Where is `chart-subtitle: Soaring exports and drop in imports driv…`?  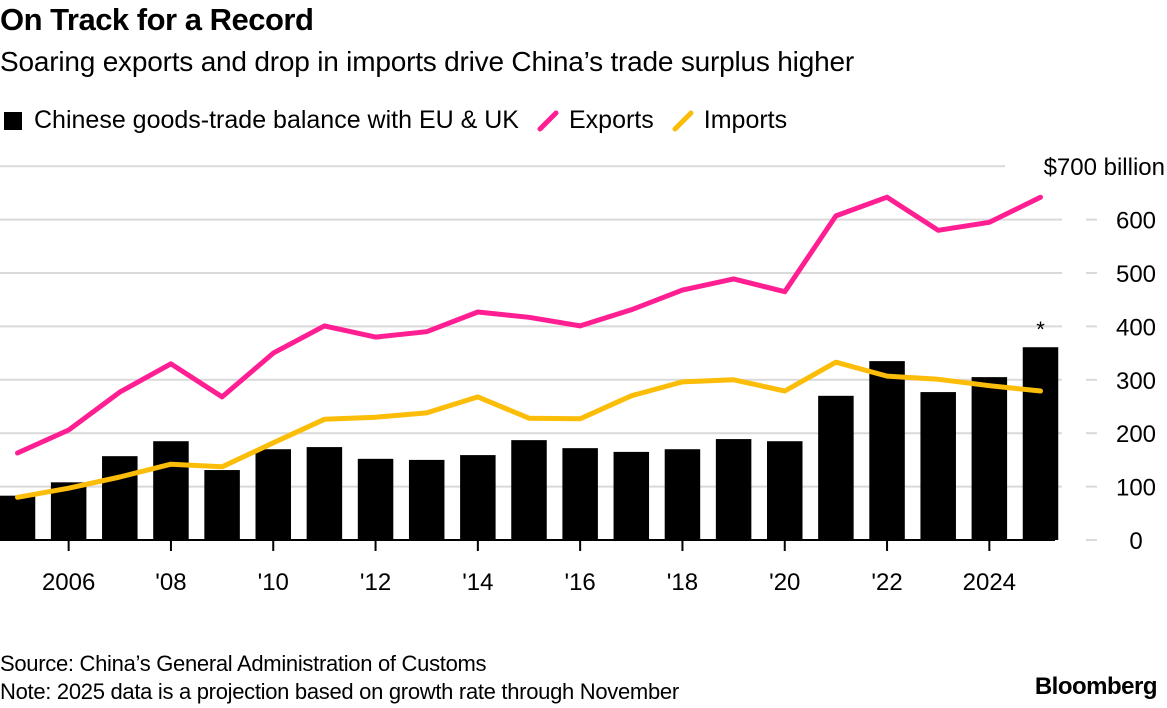 chart-subtitle: Soaring exports and drop in imports driv… is located at coordinates (427, 61).